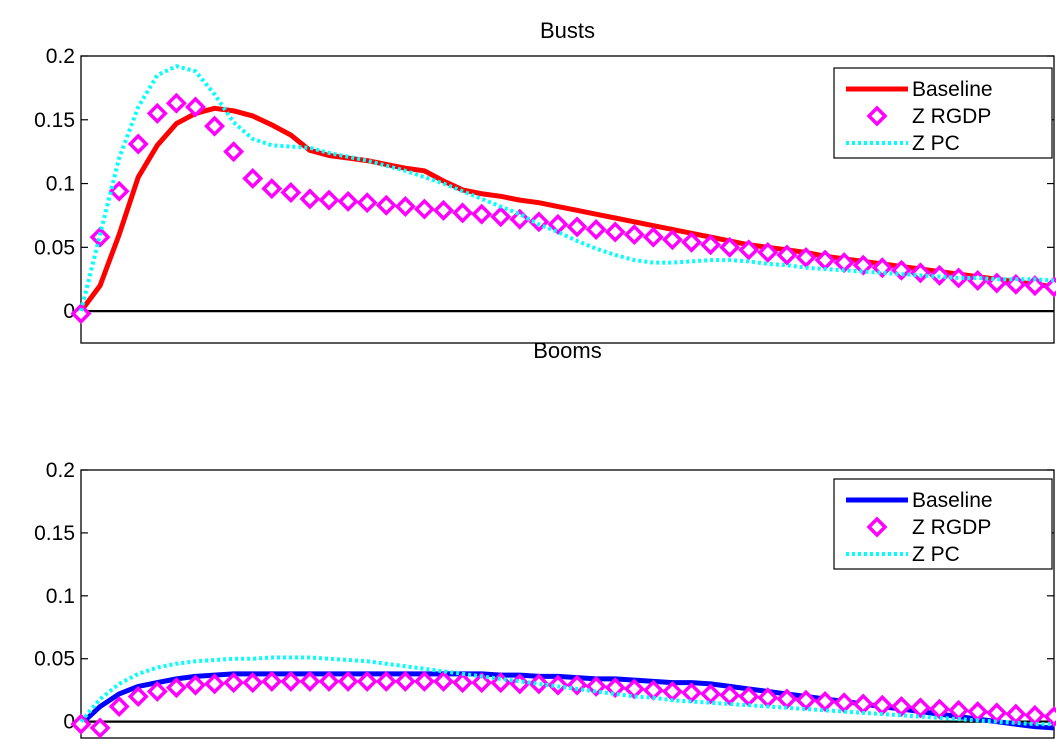 This screenshot has height=756, width=1056. I want to click on series-z-pc, so click(566, 691).